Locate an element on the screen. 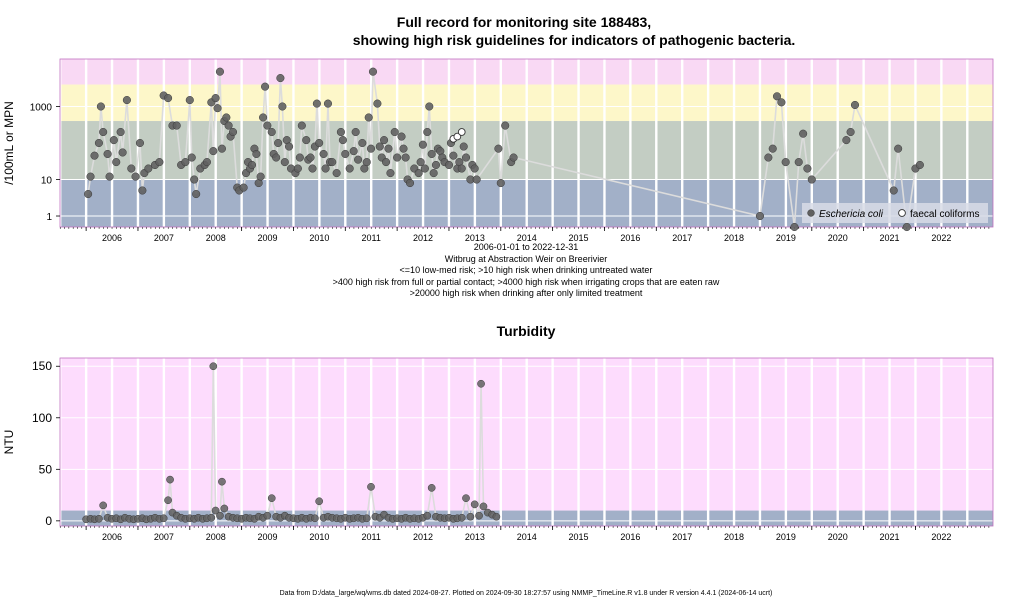 Image resolution: width=1024 pixels, height=605 pixels. x-tick-label: 2009 is located at coordinates (268, 537).